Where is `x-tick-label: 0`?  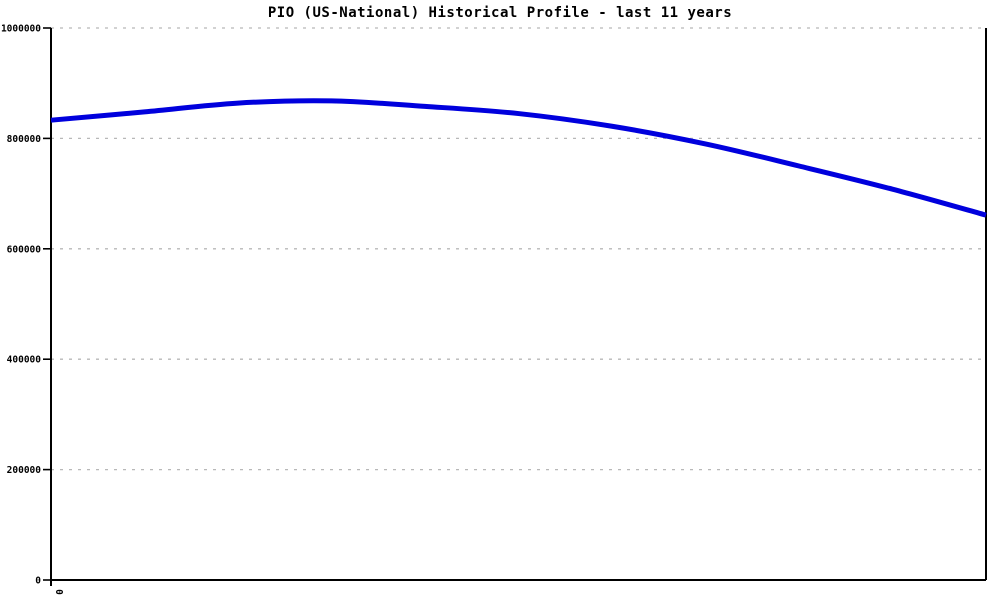
x-tick-label: 0 is located at coordinates (58, 592).